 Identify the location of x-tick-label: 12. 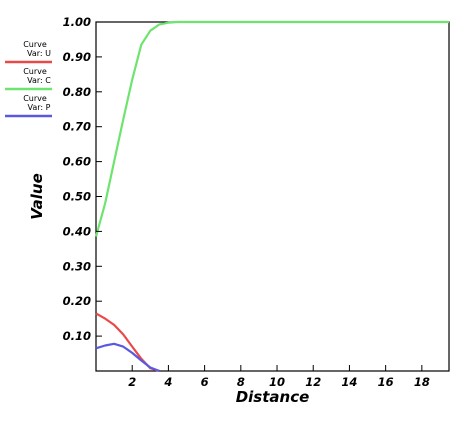
(313, 382).